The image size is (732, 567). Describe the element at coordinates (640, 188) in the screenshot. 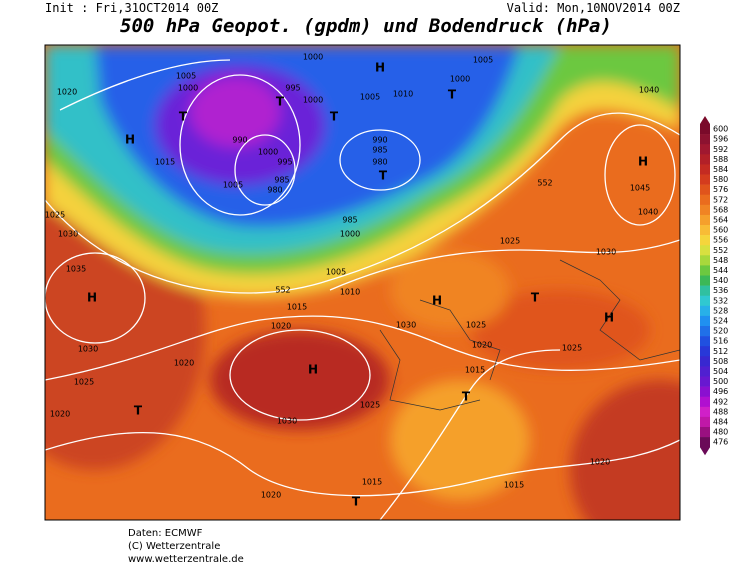

I see `isobar-label: 1045` at that location.